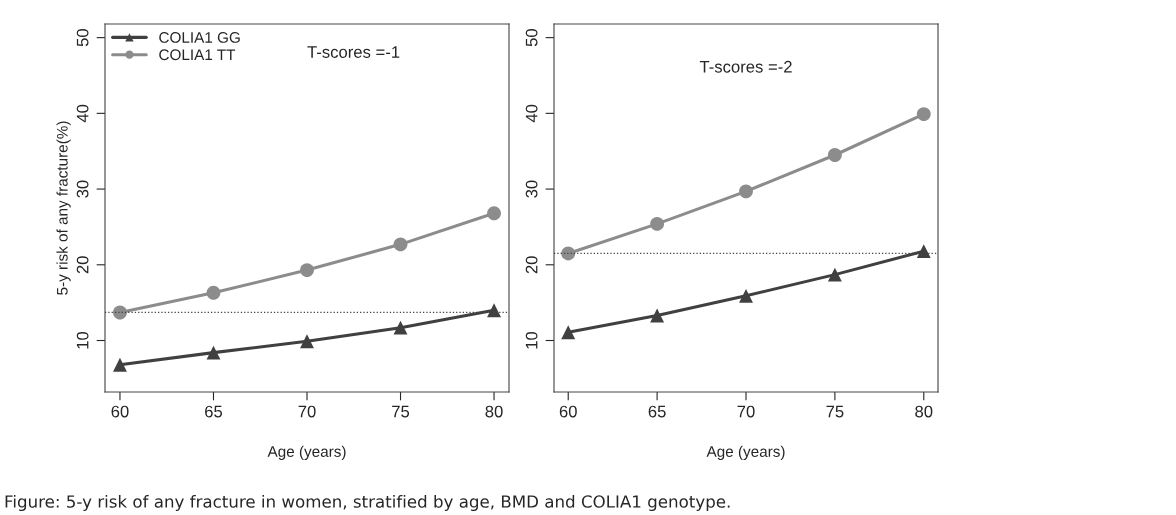  Describe the element at coordinates (199, 37) in the screenshot. I see `legend-label: COLIA1 GG` at that location.